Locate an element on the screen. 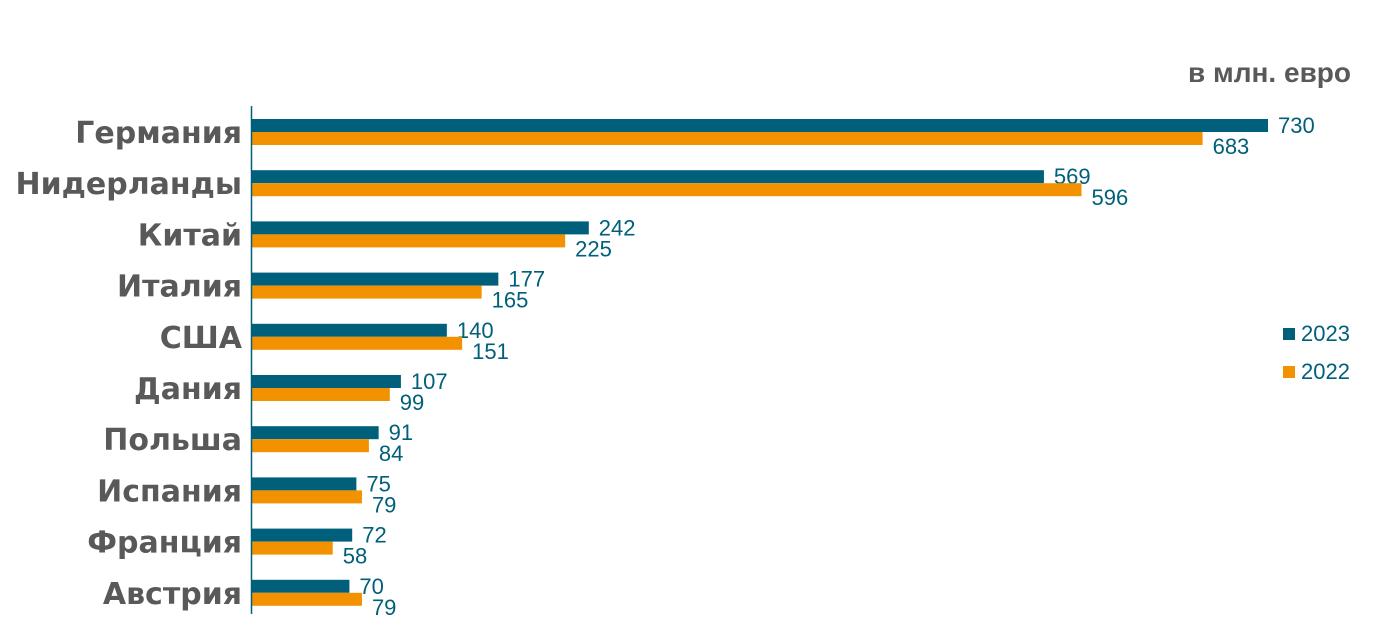  category-label: Китай is located at coordinates (190, 235).